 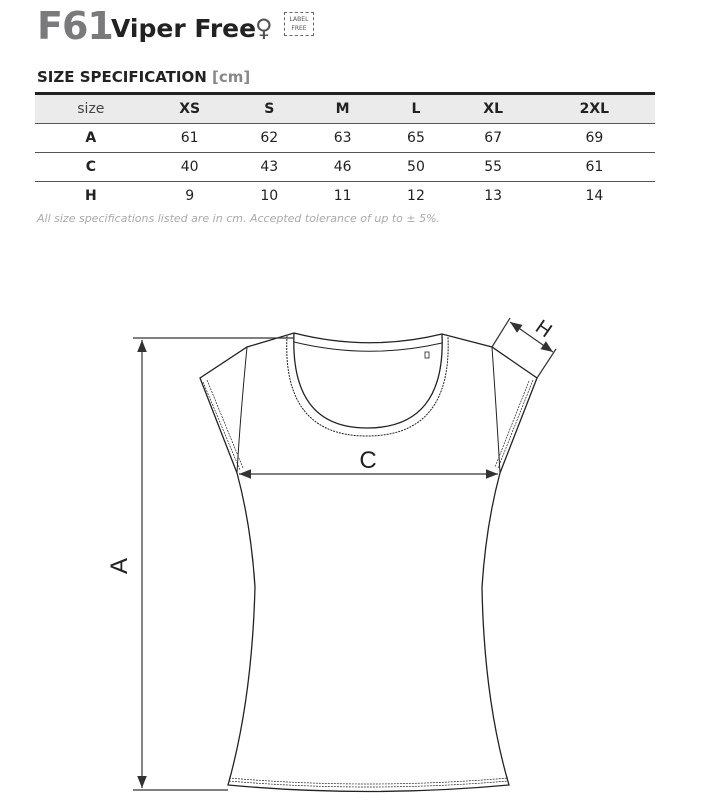 What do you see at coordinates (269, 167) in the screenshot?
I see `table-cell: 43` at bounding box center [269, 167].